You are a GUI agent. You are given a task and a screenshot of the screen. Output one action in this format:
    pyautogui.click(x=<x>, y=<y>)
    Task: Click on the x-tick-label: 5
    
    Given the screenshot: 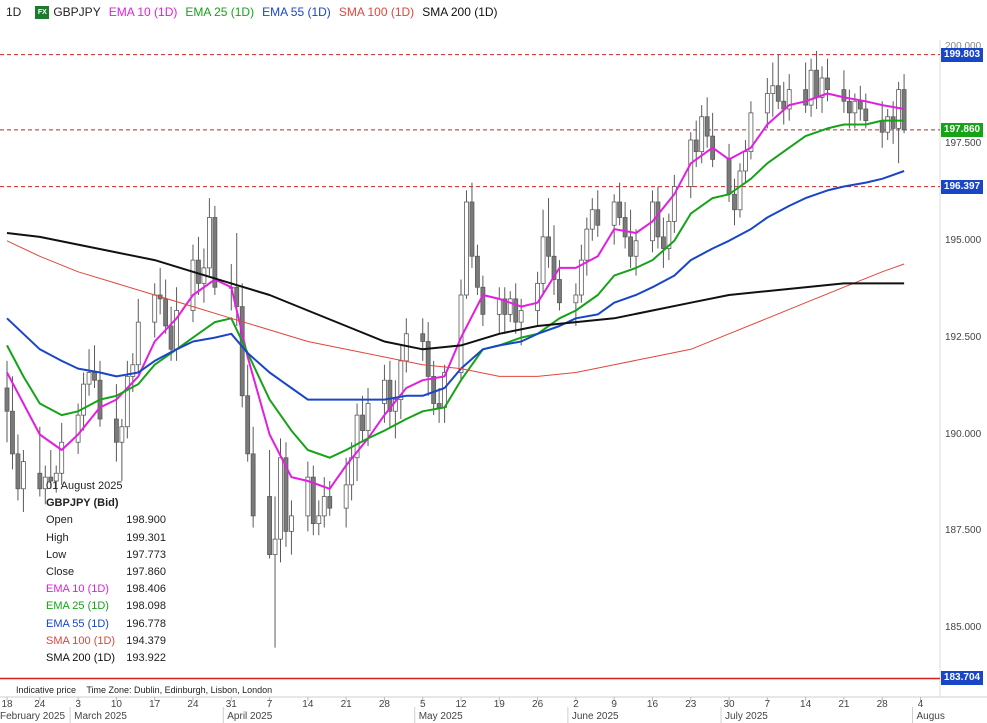 What is the action you would take?
    pyautogui.click(x=422, y=704)
    